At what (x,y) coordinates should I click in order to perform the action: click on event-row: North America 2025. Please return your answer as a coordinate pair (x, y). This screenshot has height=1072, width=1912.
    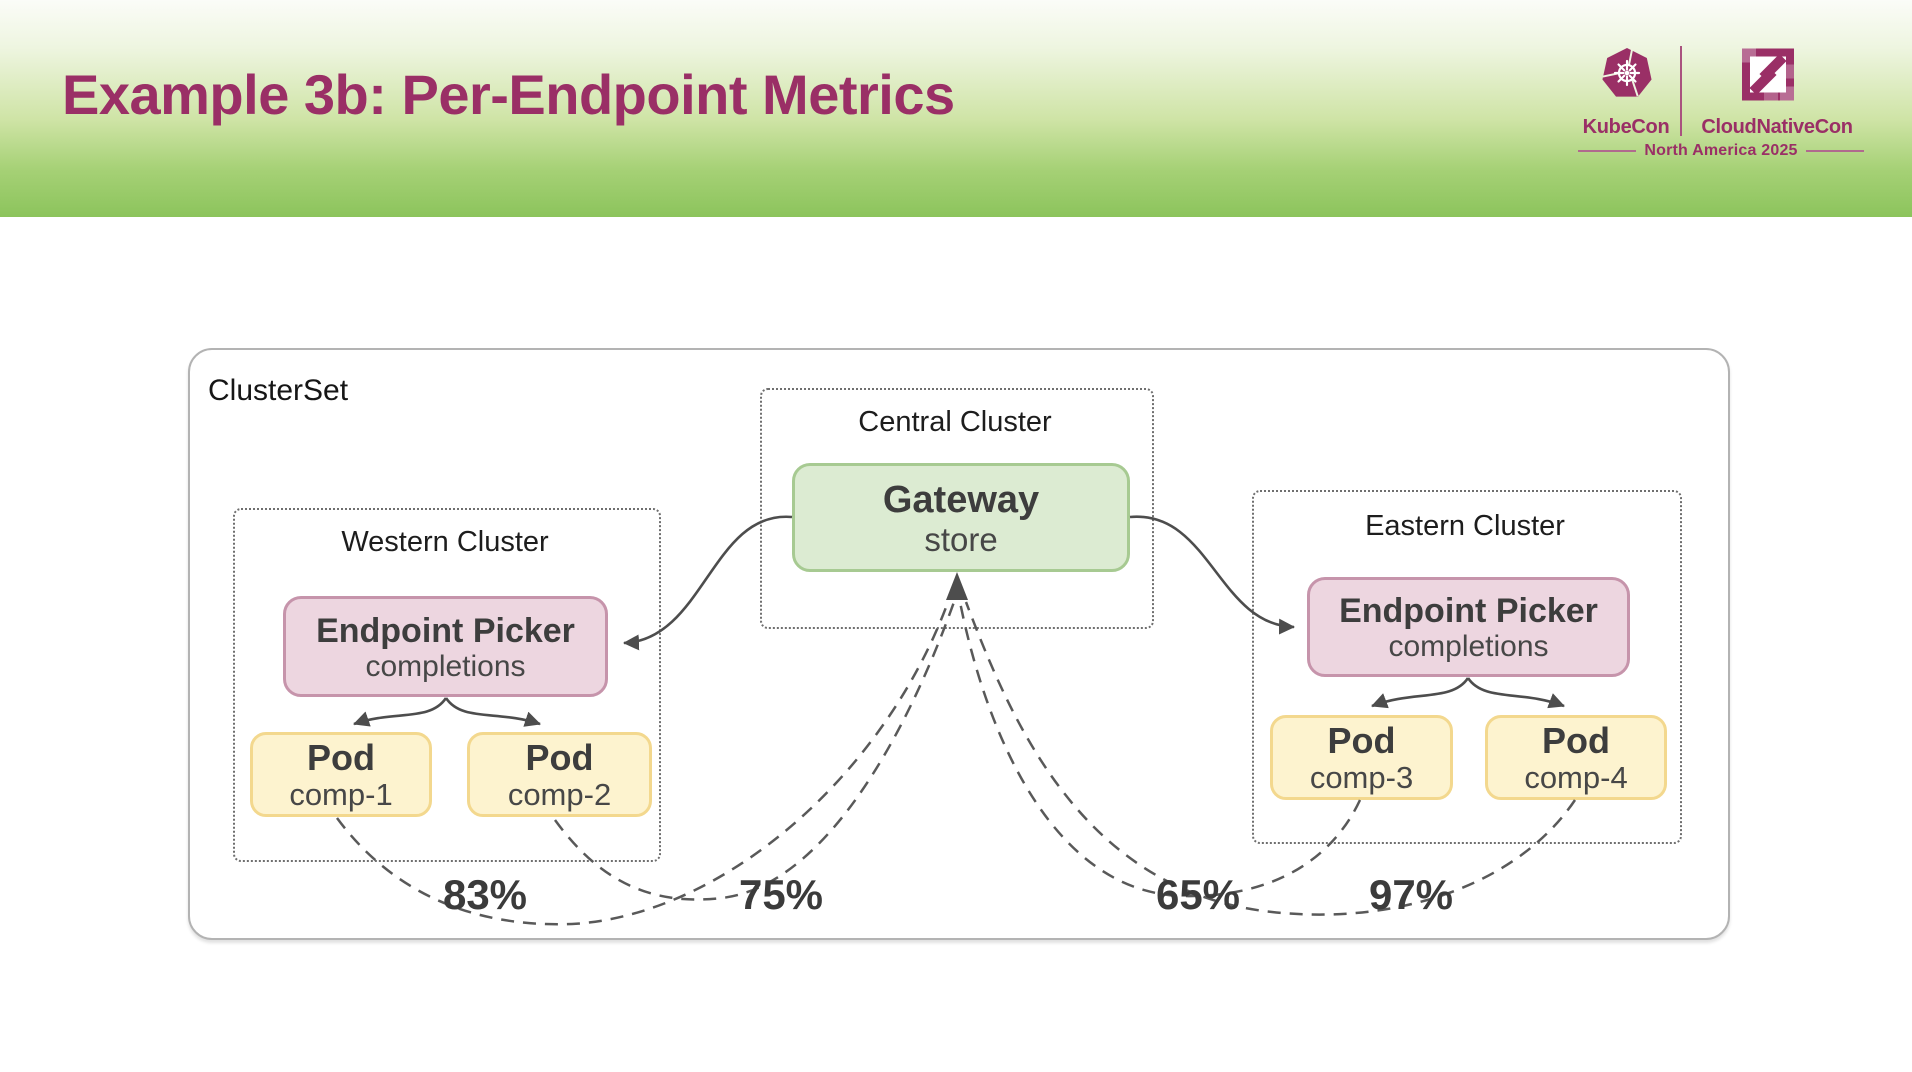
    Looking at the image, I should click on (1721, 151).